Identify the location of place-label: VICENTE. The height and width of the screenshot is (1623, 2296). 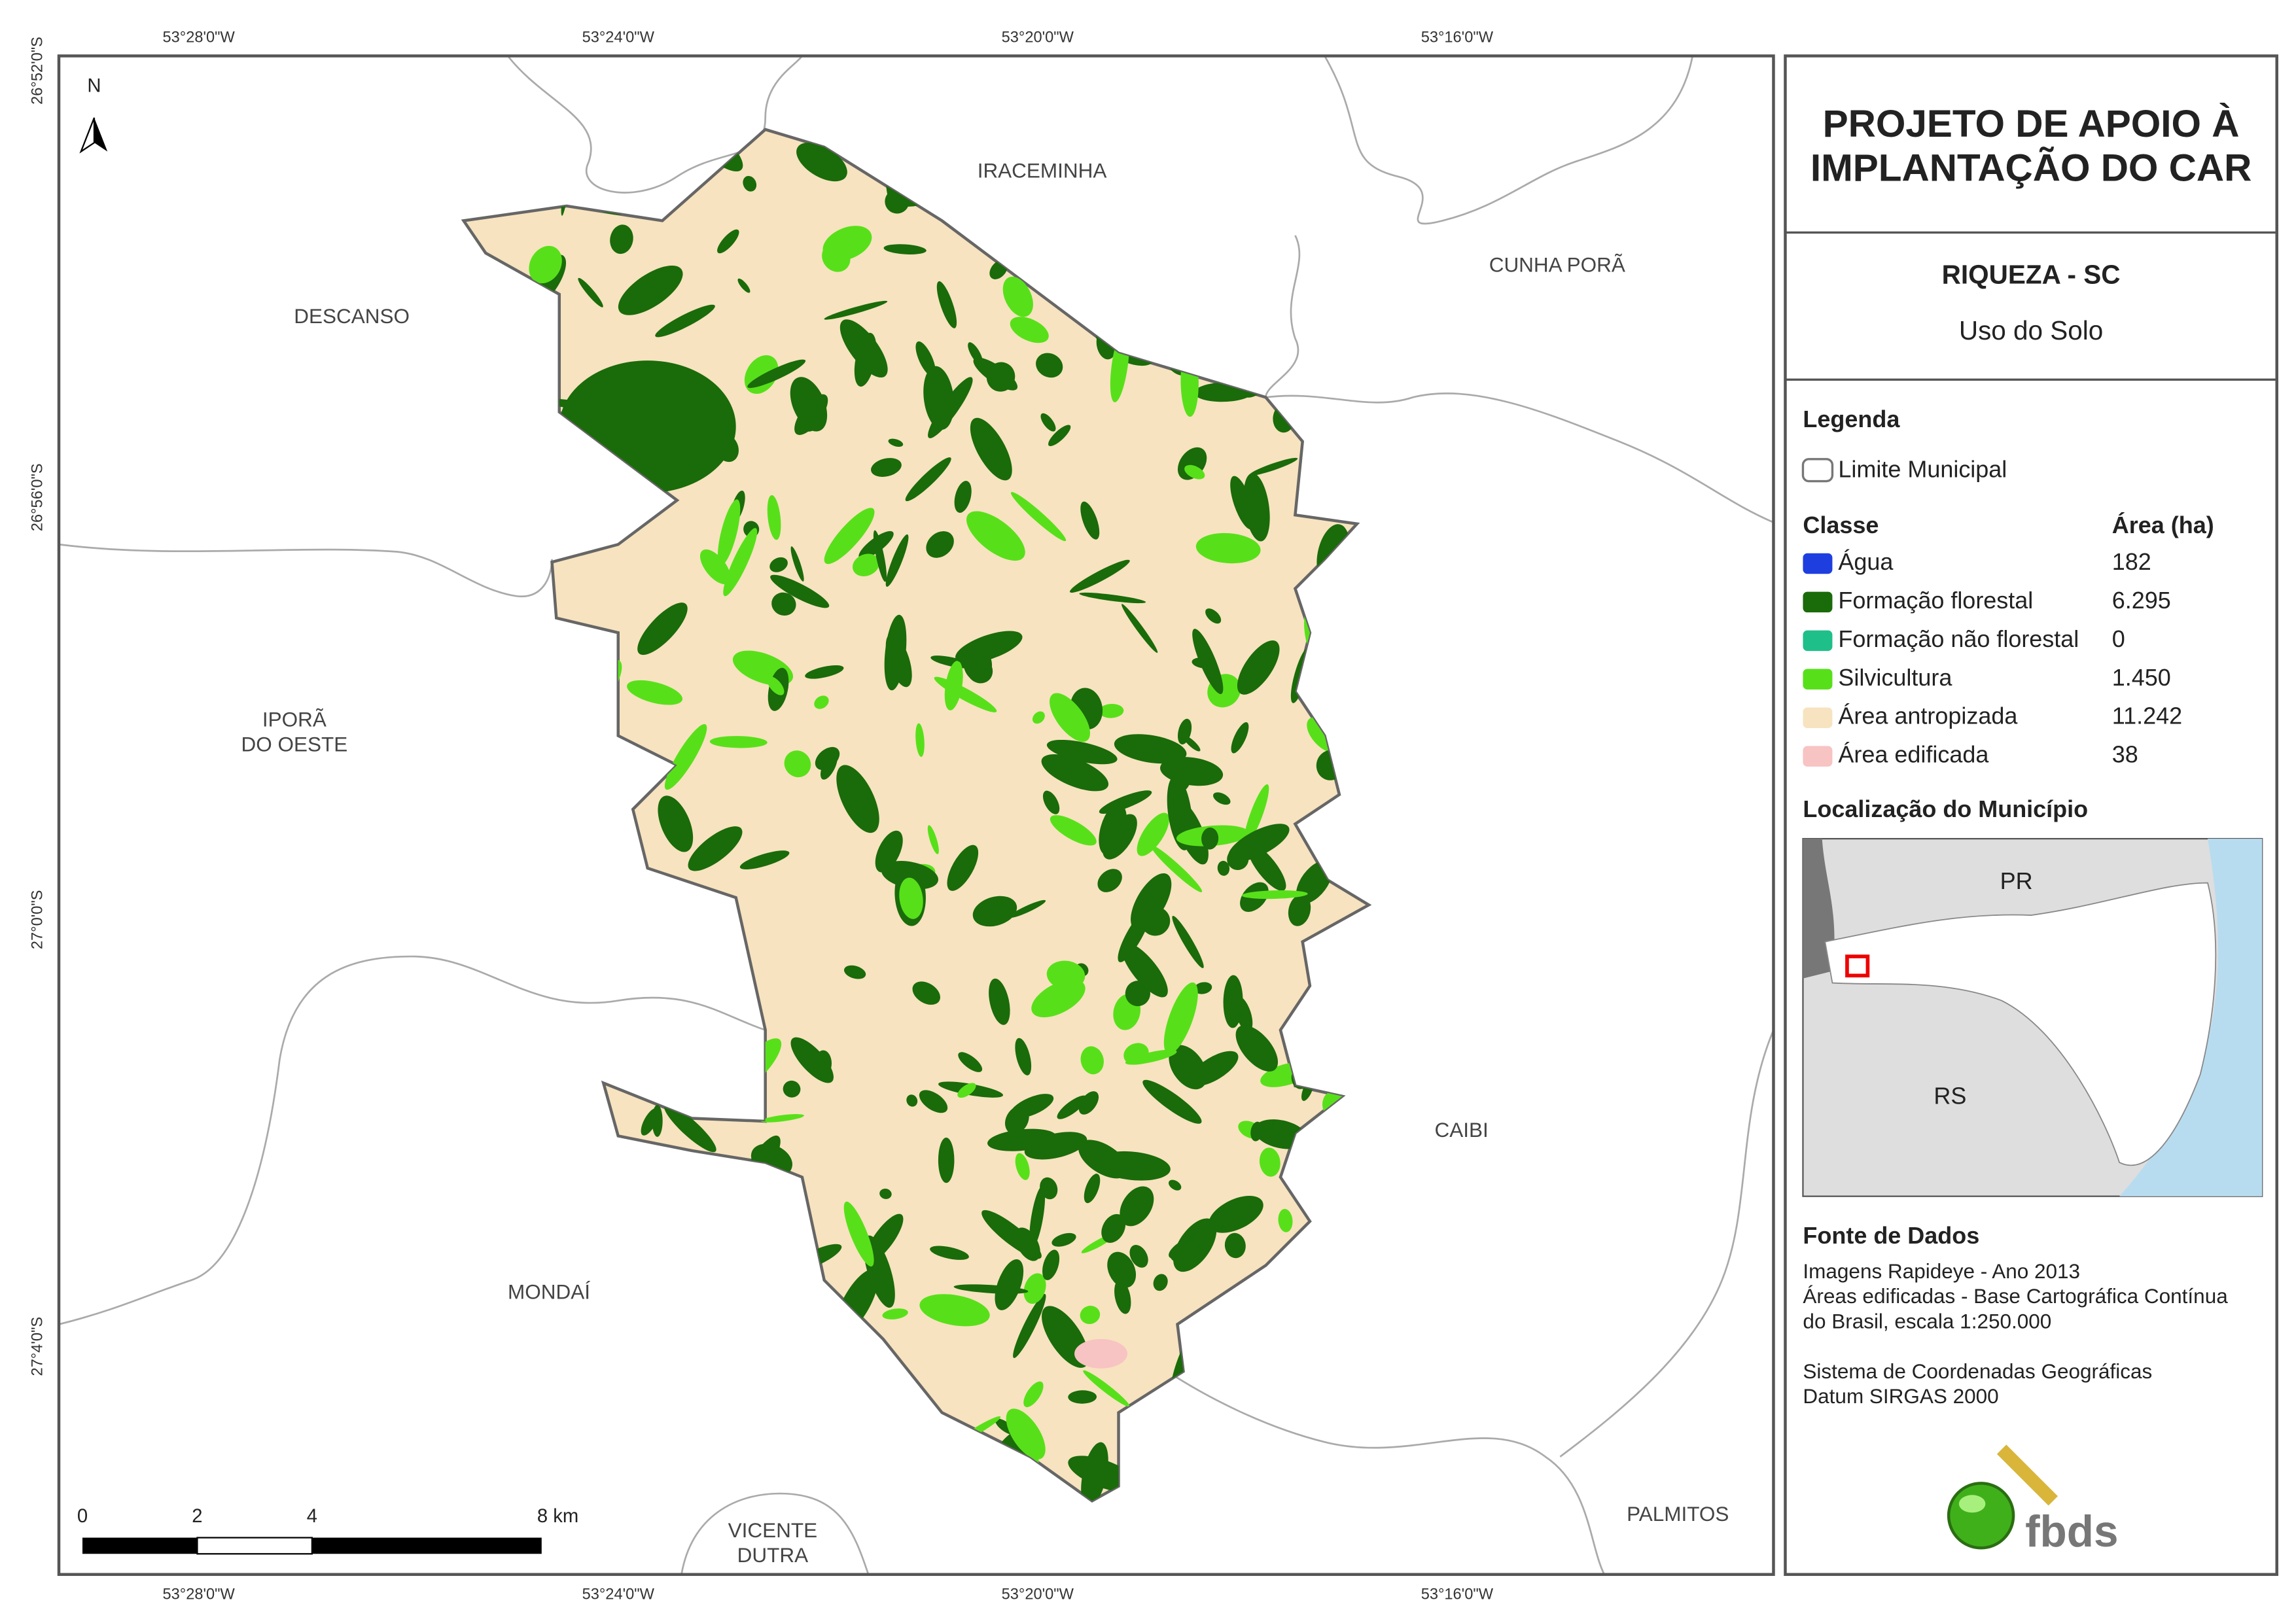
(772, 1530).